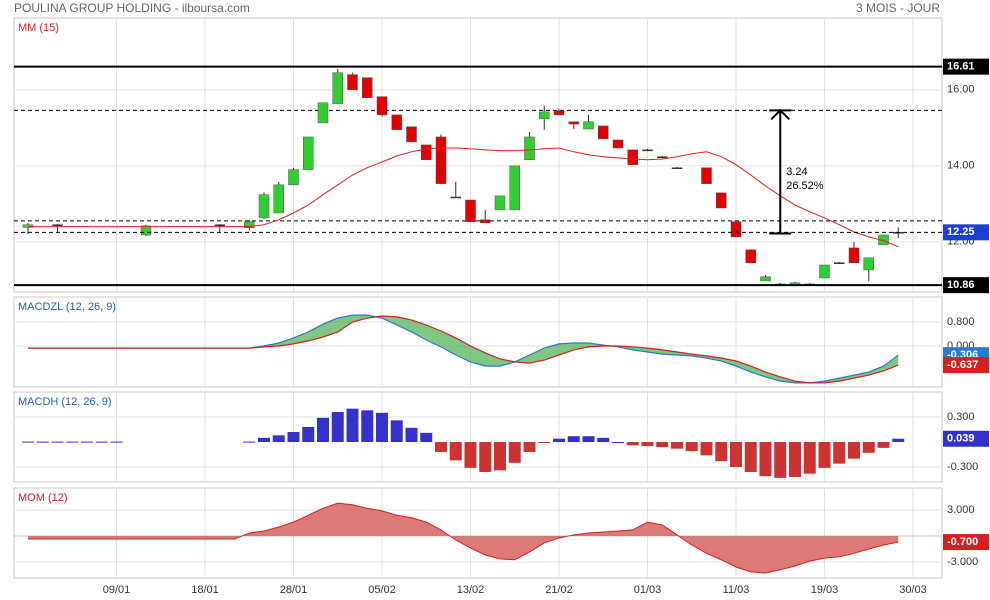  I want to click on x-tick-label: 28/01, so click(294, 590).